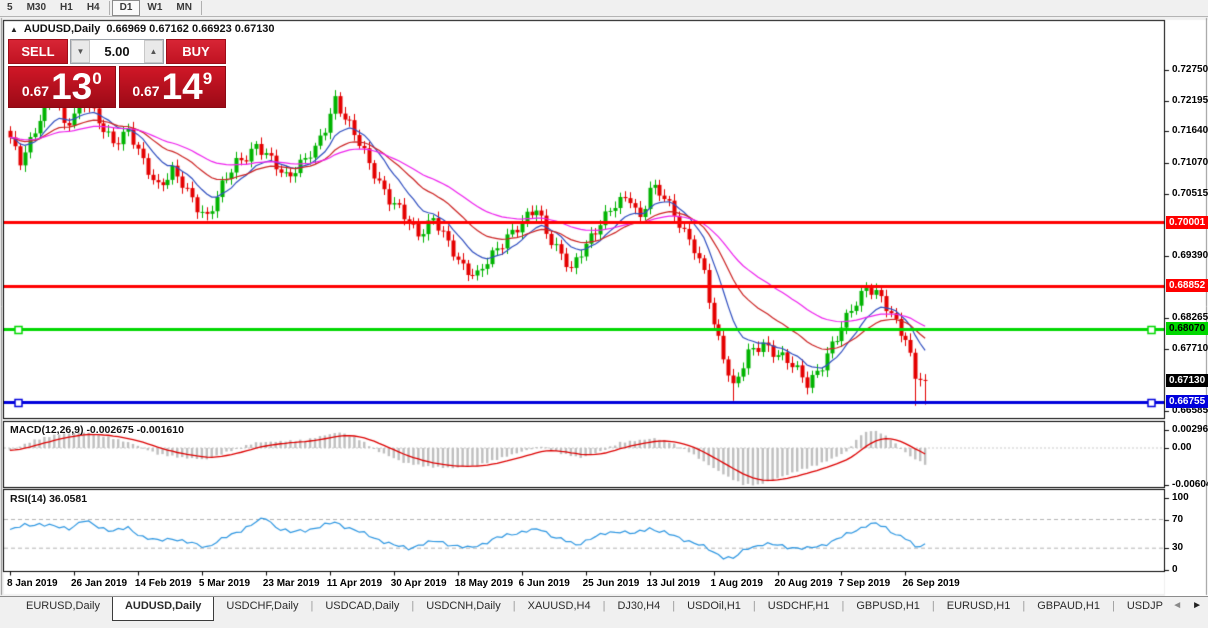 This screenshot has width=1208, height=628. I want to click on date-tick-label: 13 Jul 2019, so click(673, 583).